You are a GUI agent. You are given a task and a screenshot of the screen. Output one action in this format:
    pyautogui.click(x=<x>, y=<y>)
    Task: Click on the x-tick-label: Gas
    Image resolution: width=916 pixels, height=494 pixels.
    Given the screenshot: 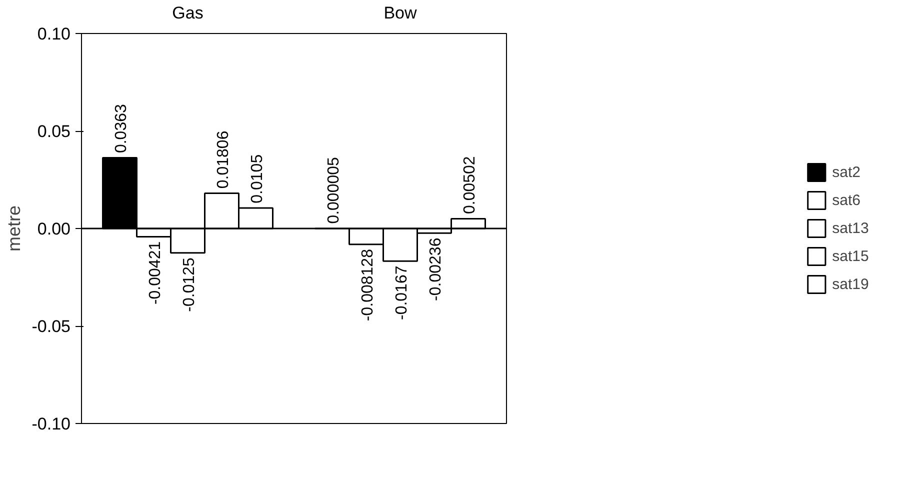 What is the action you would take?
    pyautogui.click(x=188, y=13)
    